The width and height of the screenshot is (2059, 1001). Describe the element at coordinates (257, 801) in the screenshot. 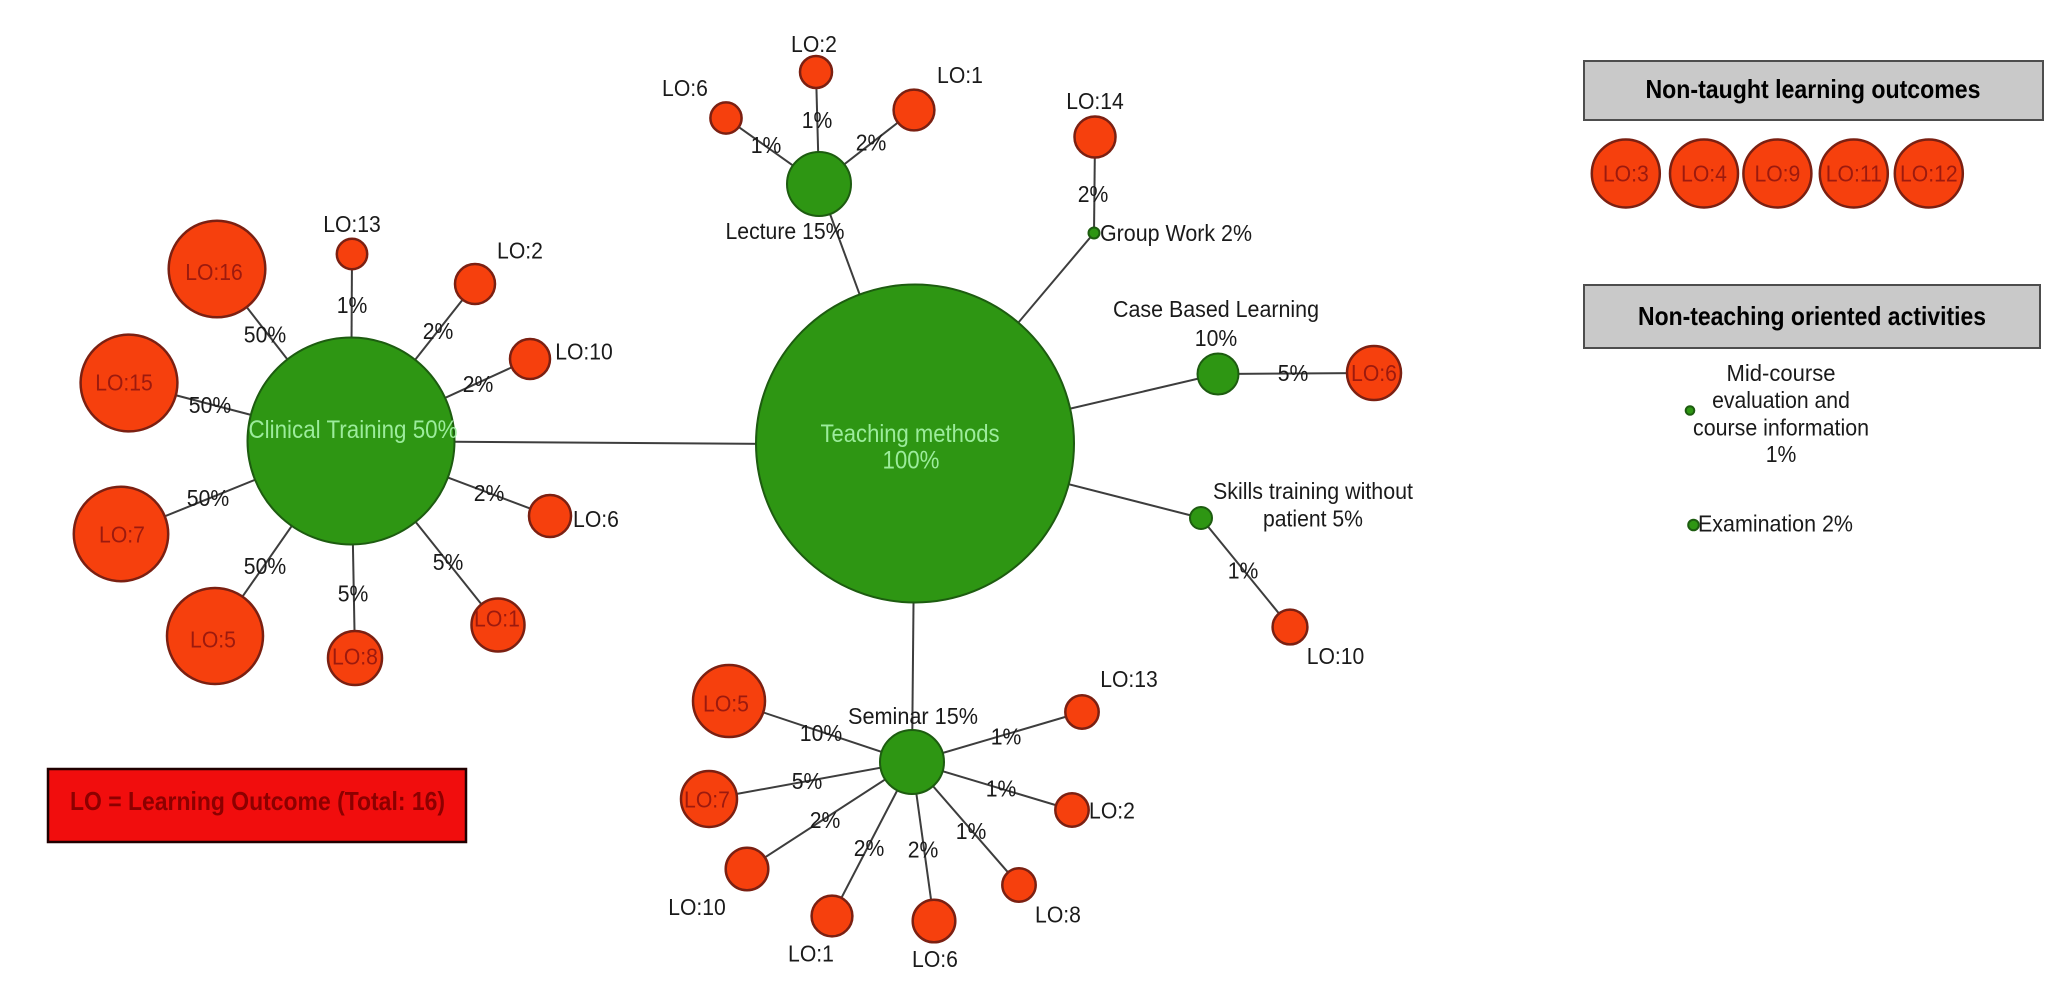

I see `svg-text:LO = Learning Outcome (Total:: LO = Learning Outcome (Total: 16)` at that location.